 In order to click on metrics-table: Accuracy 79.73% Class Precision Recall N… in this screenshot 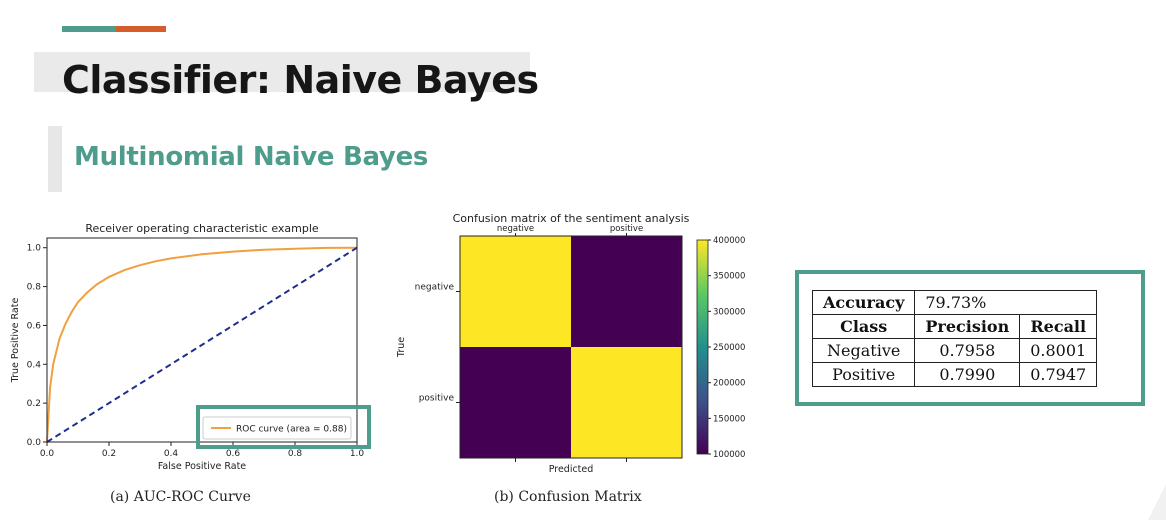, I will do `click(954, 338)`.